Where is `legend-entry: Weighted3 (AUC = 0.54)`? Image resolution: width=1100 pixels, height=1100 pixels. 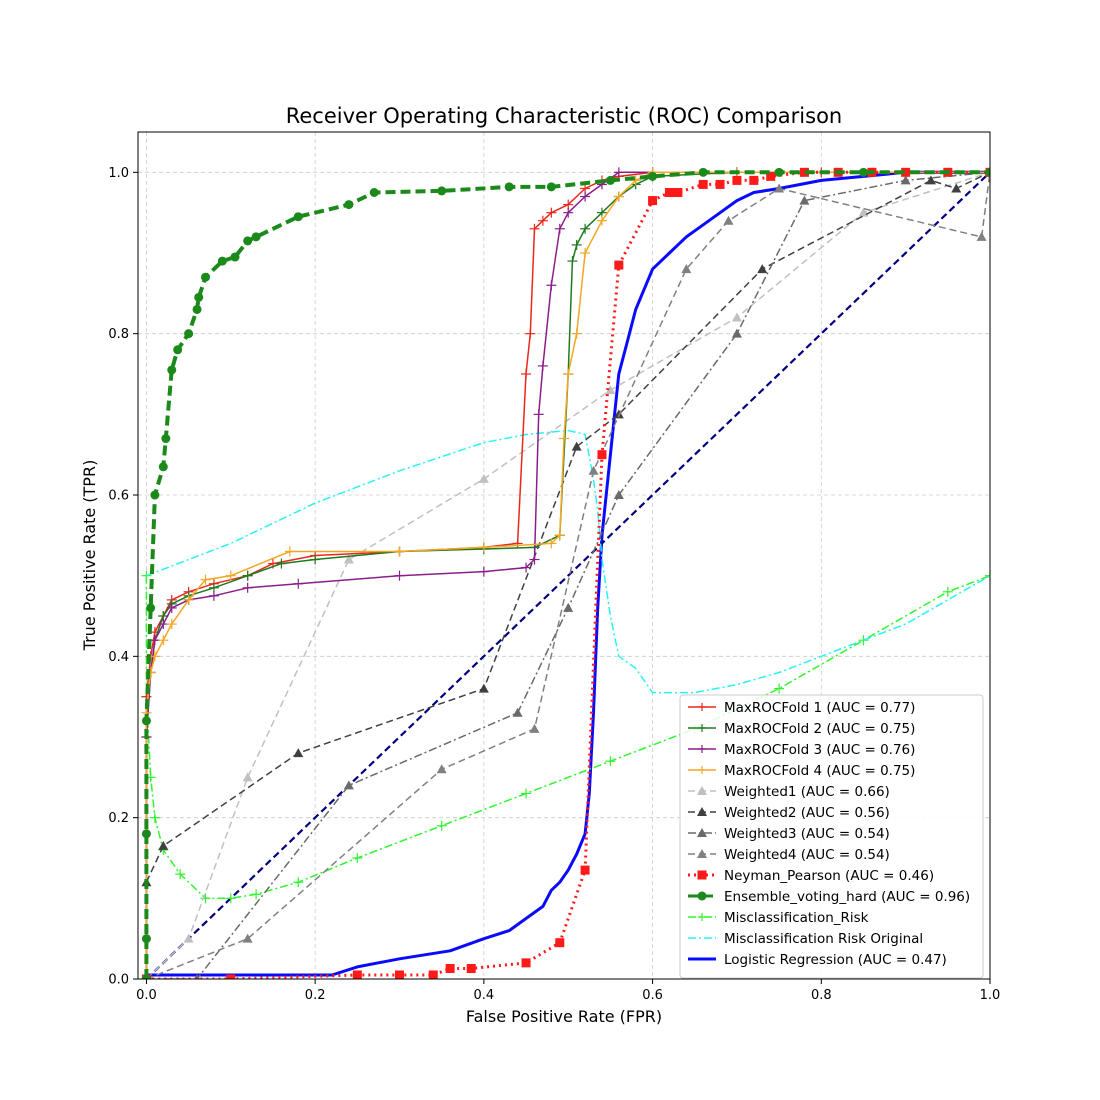 legend-entry: Weighted3 (AUC = 0.54) is located at coordinates (789, 834).